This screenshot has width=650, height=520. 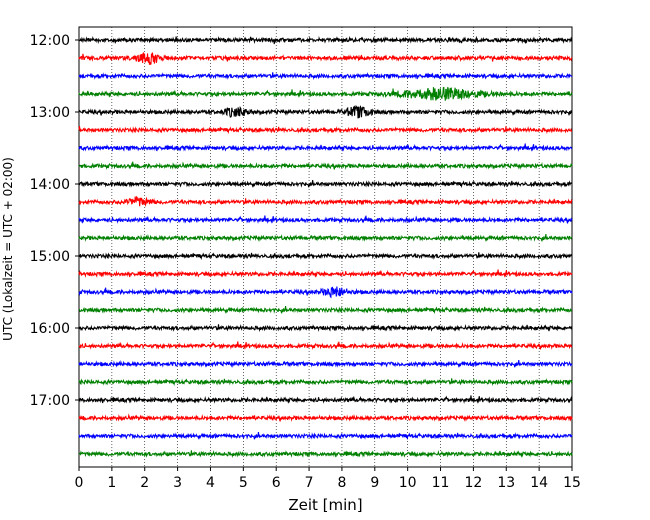 I want to click on x-tick-label: 5, so click(x=243, y=483).